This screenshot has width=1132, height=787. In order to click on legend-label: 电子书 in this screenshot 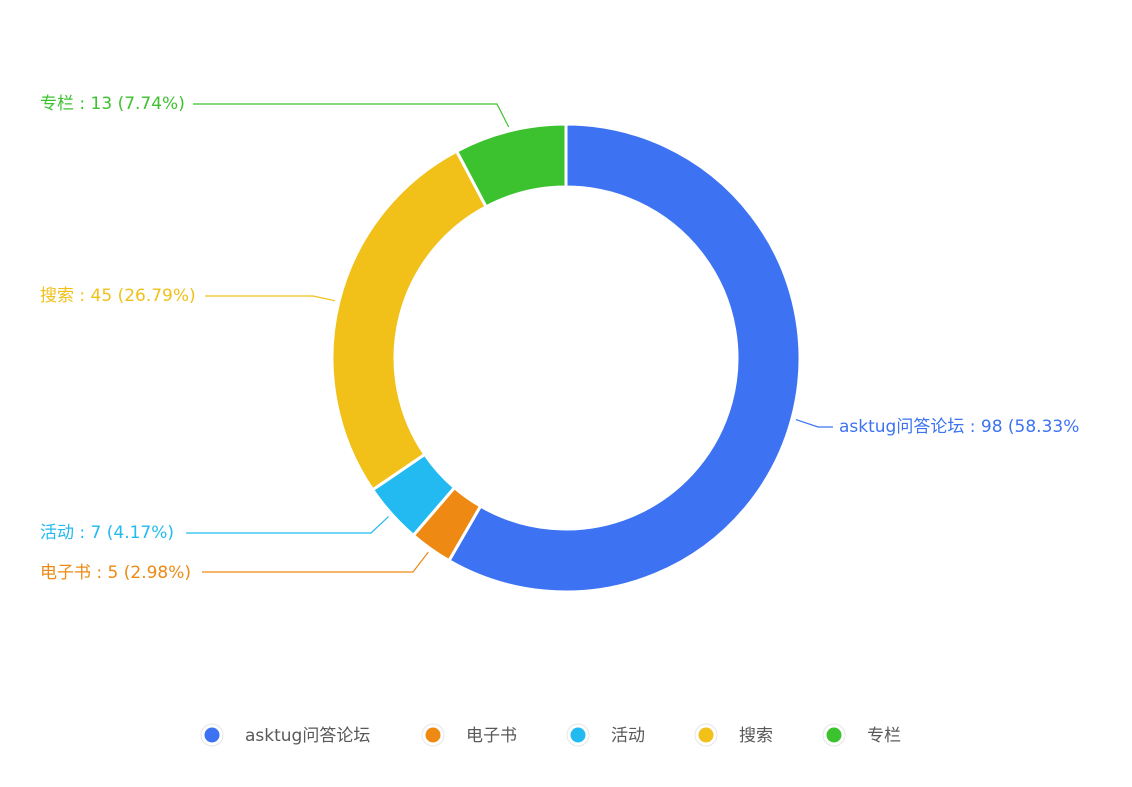, I will do `click(491, 736)`.